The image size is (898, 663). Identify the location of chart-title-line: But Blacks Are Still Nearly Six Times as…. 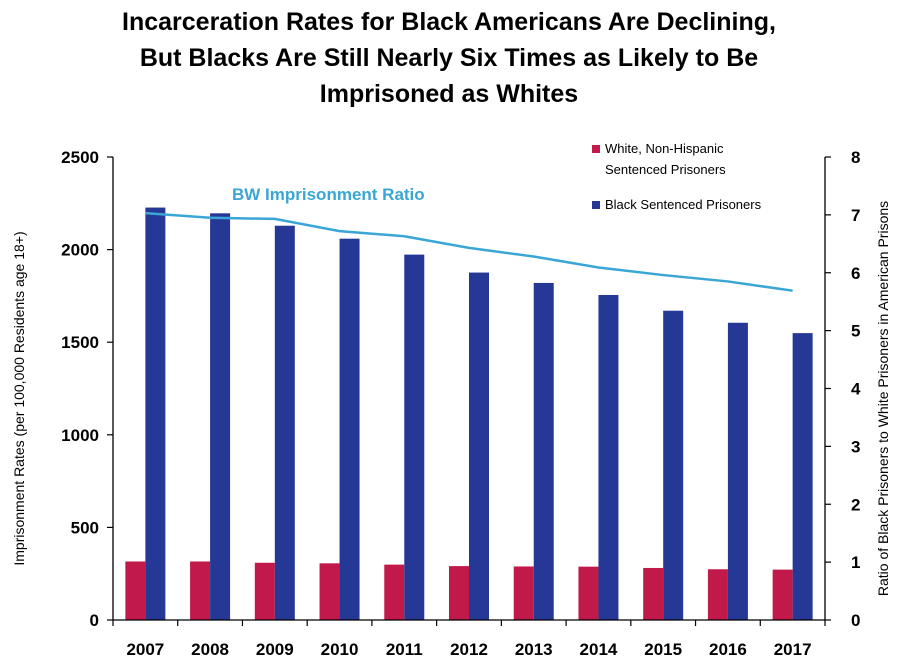
(449, 58).